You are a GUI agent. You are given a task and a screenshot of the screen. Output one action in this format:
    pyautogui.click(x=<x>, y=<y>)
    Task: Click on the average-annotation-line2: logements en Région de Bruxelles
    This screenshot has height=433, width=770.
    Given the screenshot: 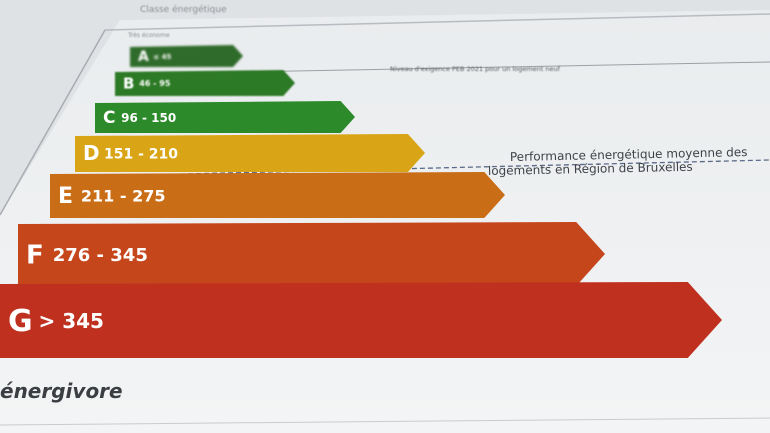 What is the action you would take?
    pyautogui.click(x=590, y=169)
    